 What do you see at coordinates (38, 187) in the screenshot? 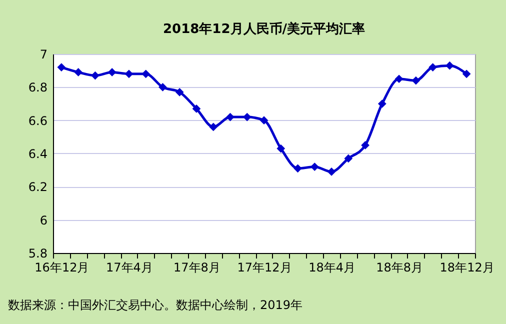
I see `y-tick-label: 6.2` at bounding box center [38, 187].